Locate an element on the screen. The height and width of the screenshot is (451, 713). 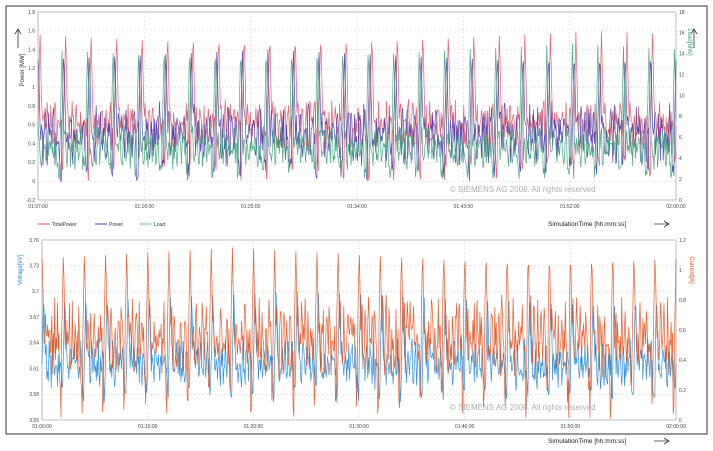
bottom-x-axis-arrow-icon is located at coordinates (662, 441).